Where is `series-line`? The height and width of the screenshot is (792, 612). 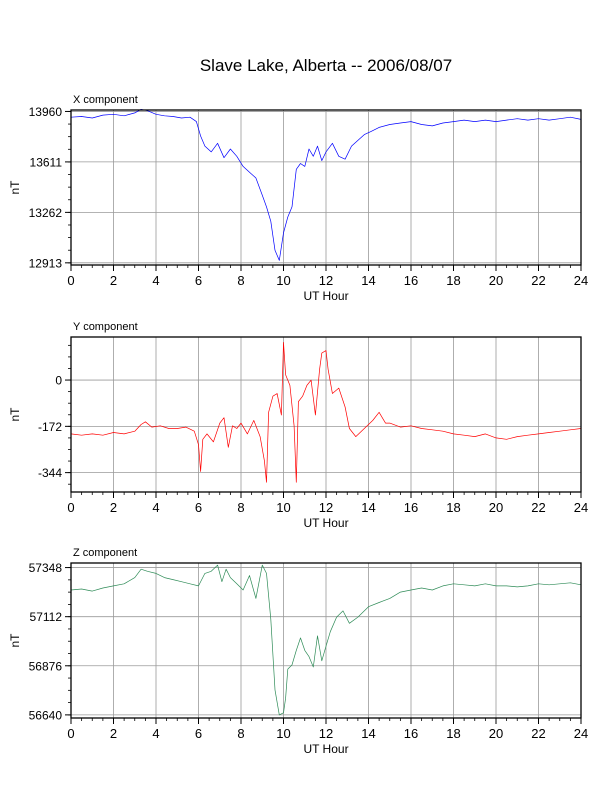
series-line is located at coordinates (326, 412).